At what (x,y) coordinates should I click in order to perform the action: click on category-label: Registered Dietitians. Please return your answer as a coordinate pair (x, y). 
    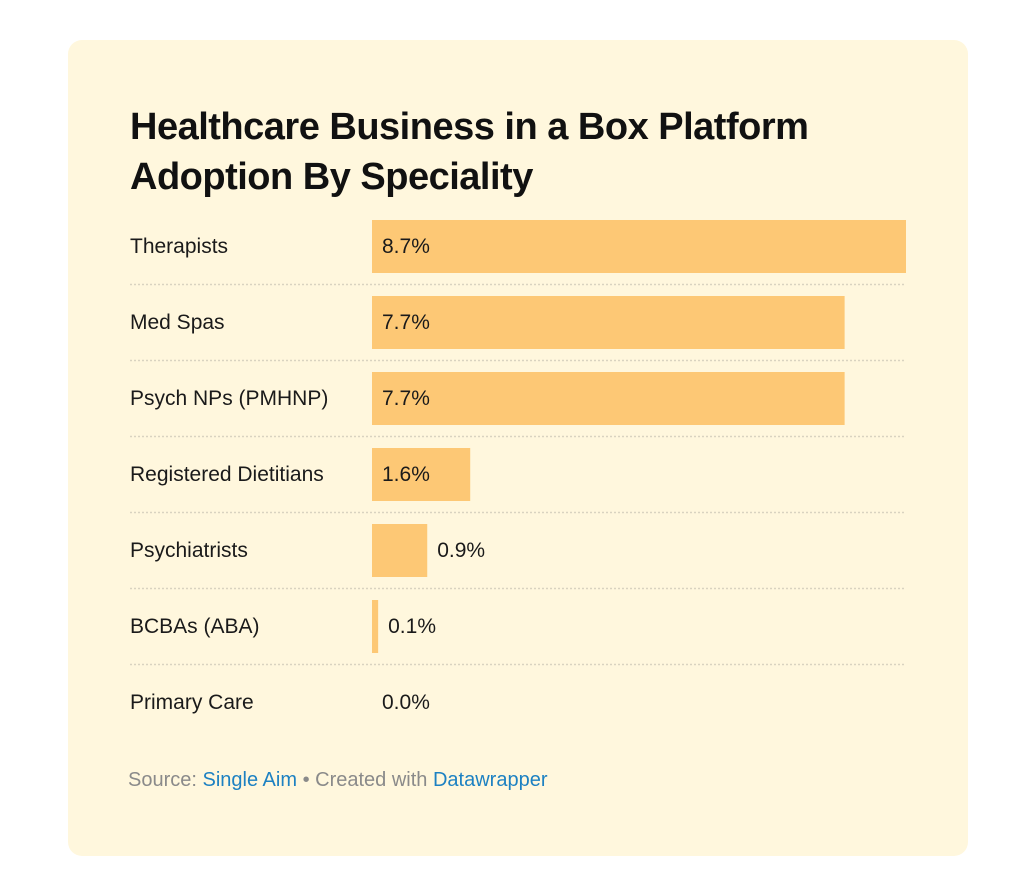
    Looking at the image, I should click on (227, 474).